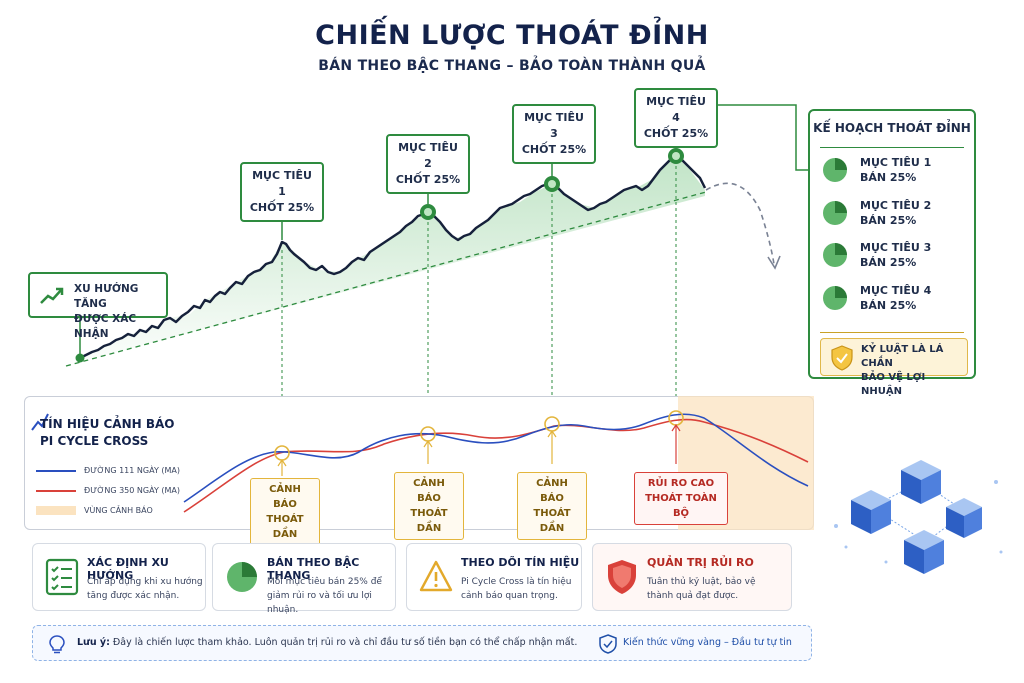 Image resolution: width=1024 pixels, height=683 pixels. Describe the element at coordinates (512, 66) in the screenshot. I see `page-subtitle: BÁN THEO BẬC THANG – BẢO TOÀN THÀNH QUẢ` at that location.